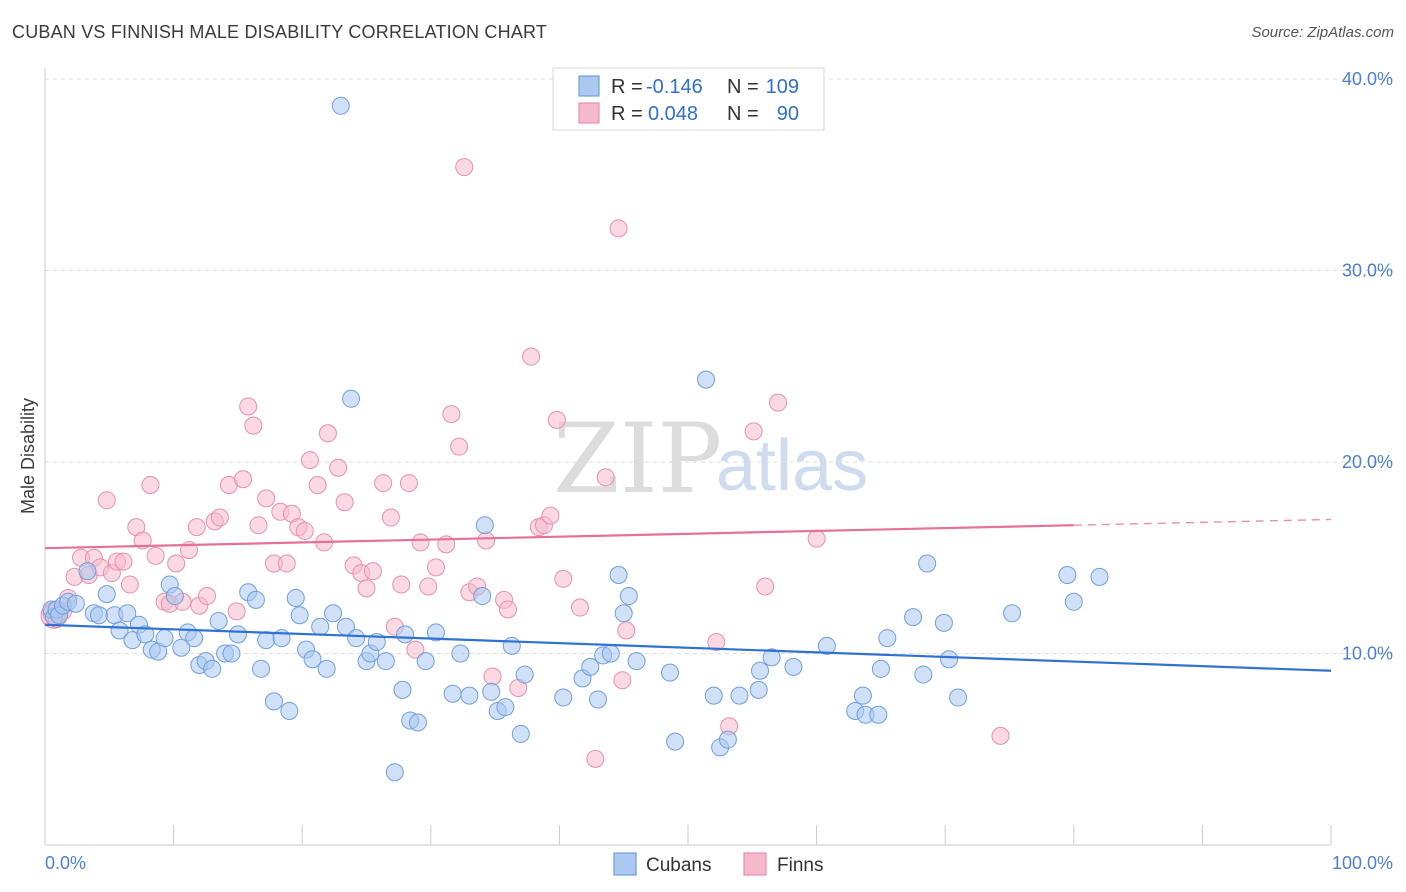  I want to click on legend-r-label-finns: R =, so click(627, 114).